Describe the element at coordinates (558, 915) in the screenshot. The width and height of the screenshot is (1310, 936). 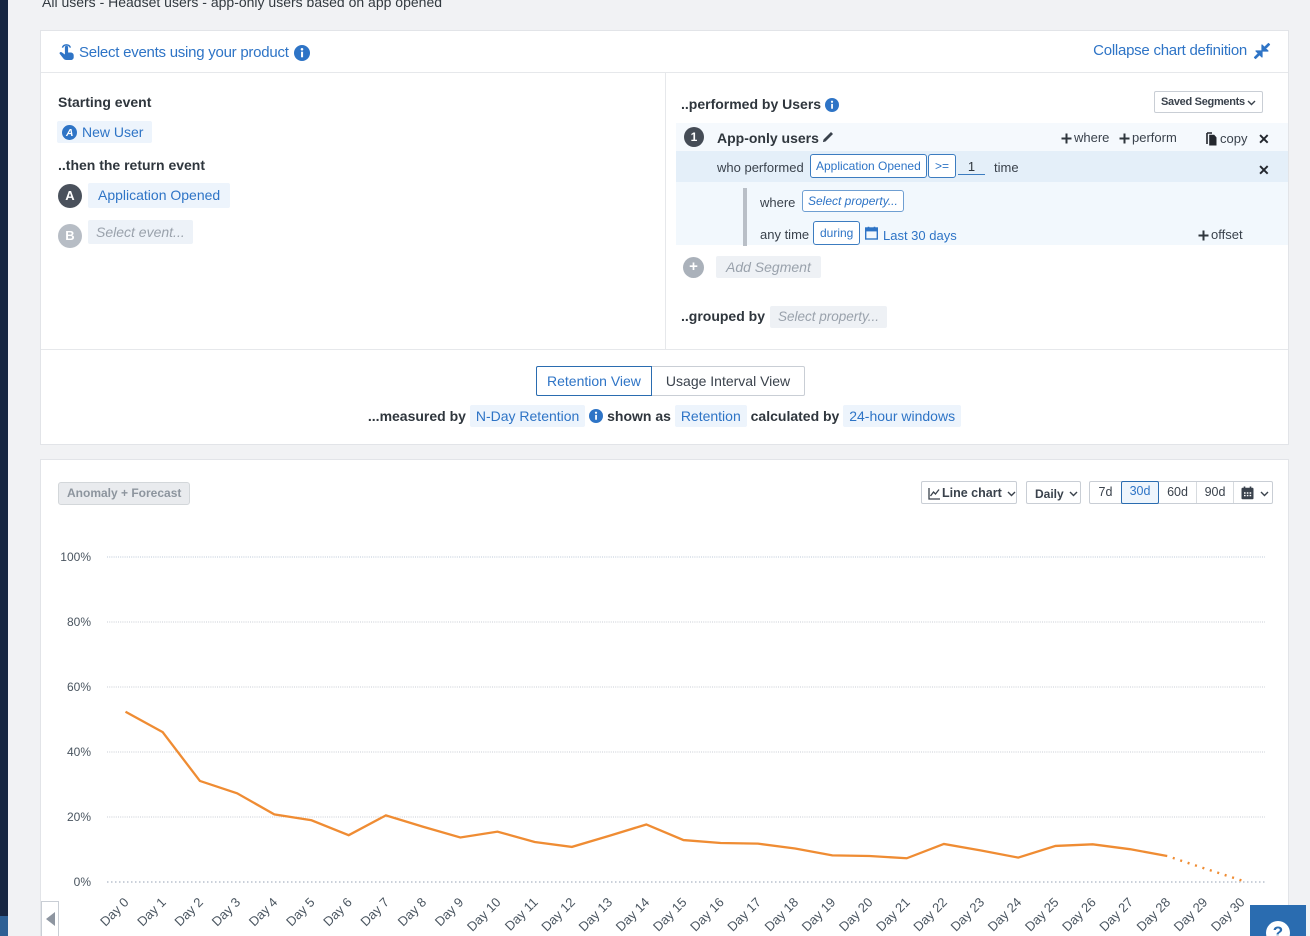
I see `svg-text: Day 12` at that location.